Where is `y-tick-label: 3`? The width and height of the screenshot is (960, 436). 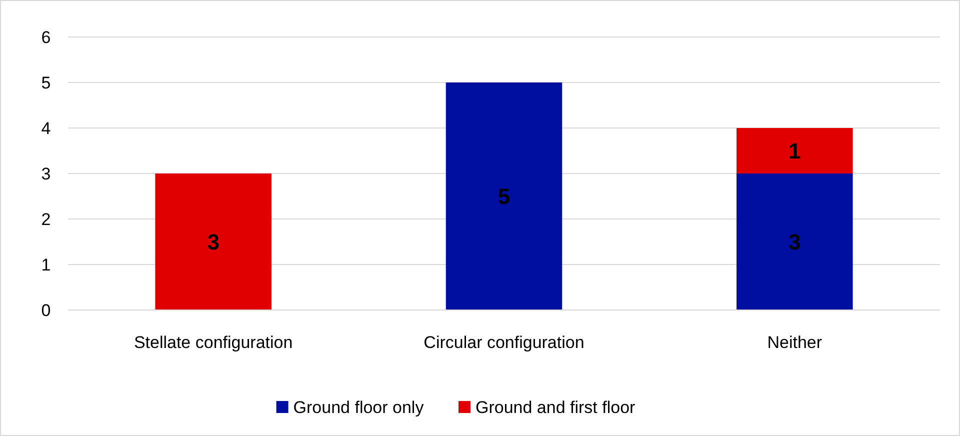 y-tick-label: 3 is located at coordinates (46, 174).